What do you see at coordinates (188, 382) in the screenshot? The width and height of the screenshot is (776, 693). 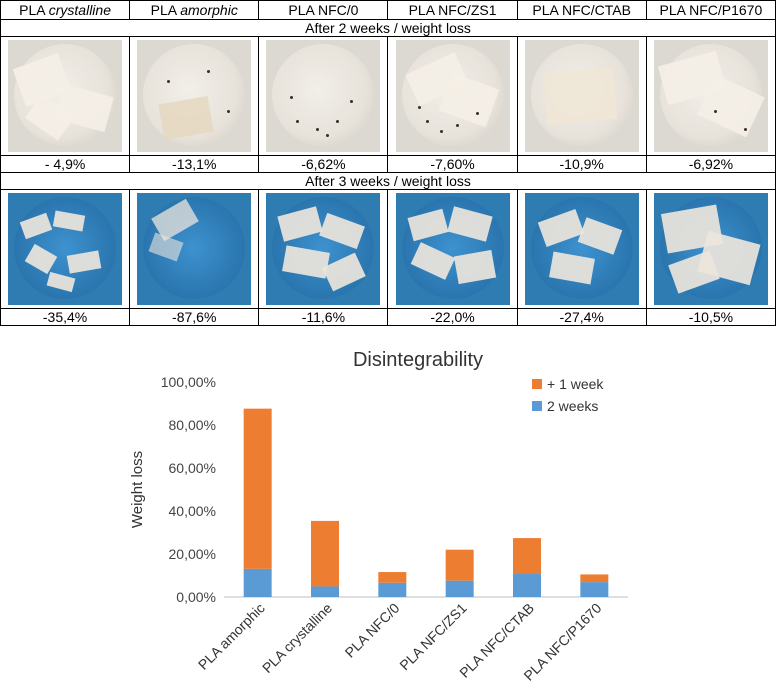 I see `y-tick-label: 100,00%` at bounding box center [188, 382].